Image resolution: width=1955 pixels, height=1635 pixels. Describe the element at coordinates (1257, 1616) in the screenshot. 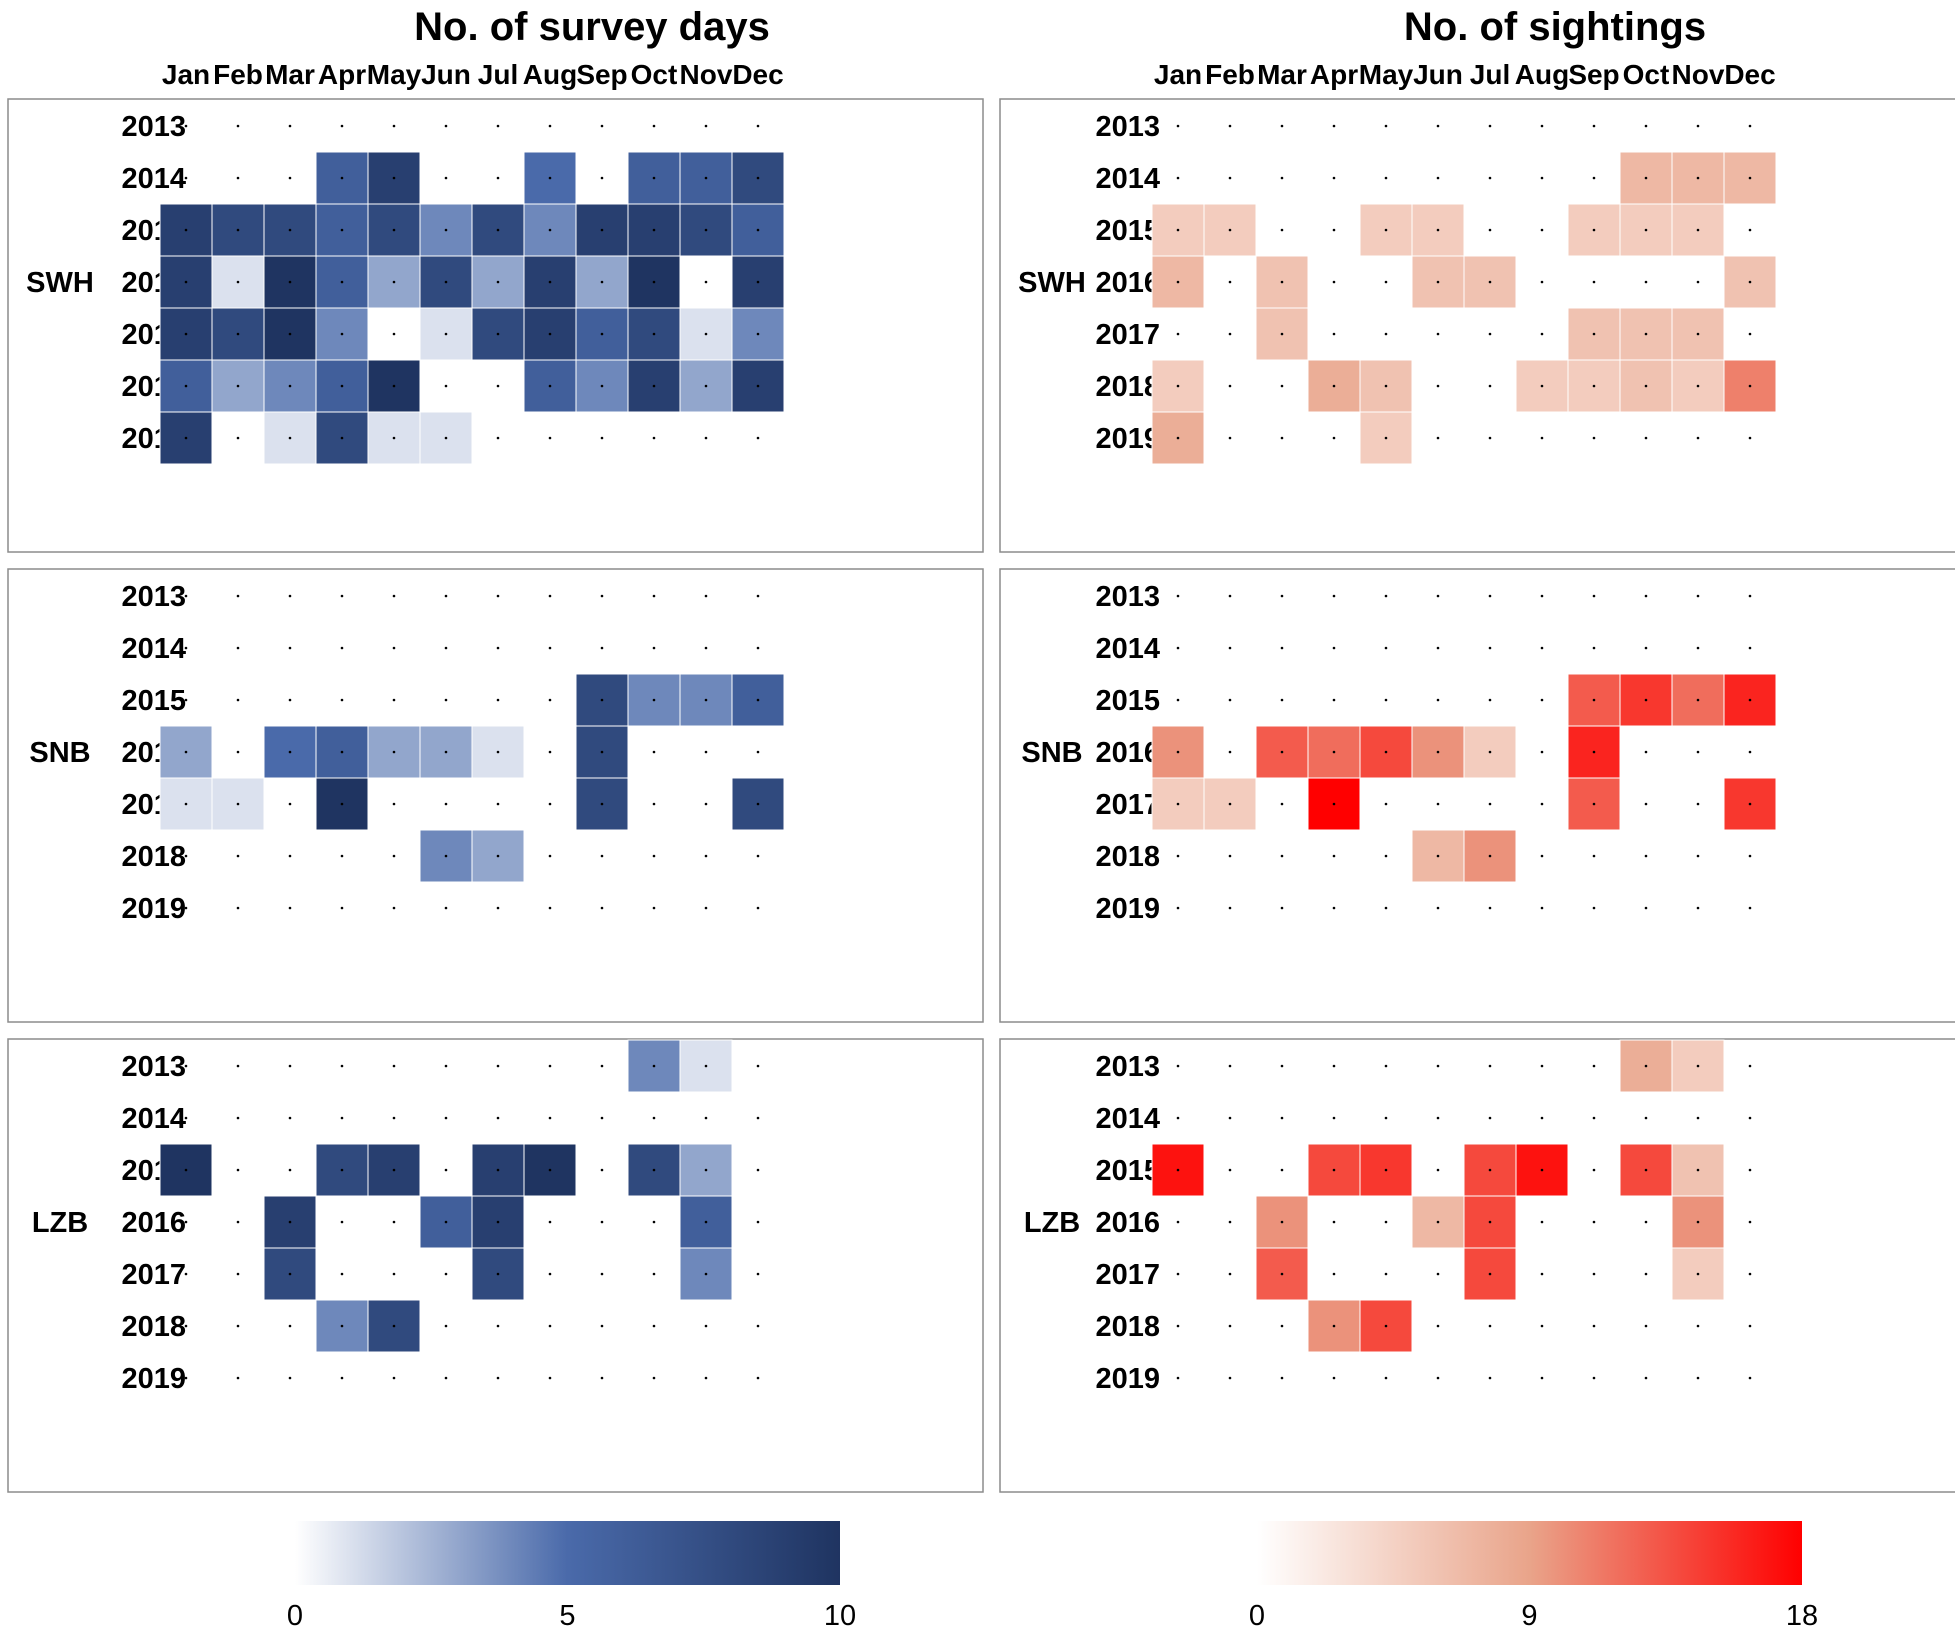

I see `colorbar-tick-label: 0` at that location.